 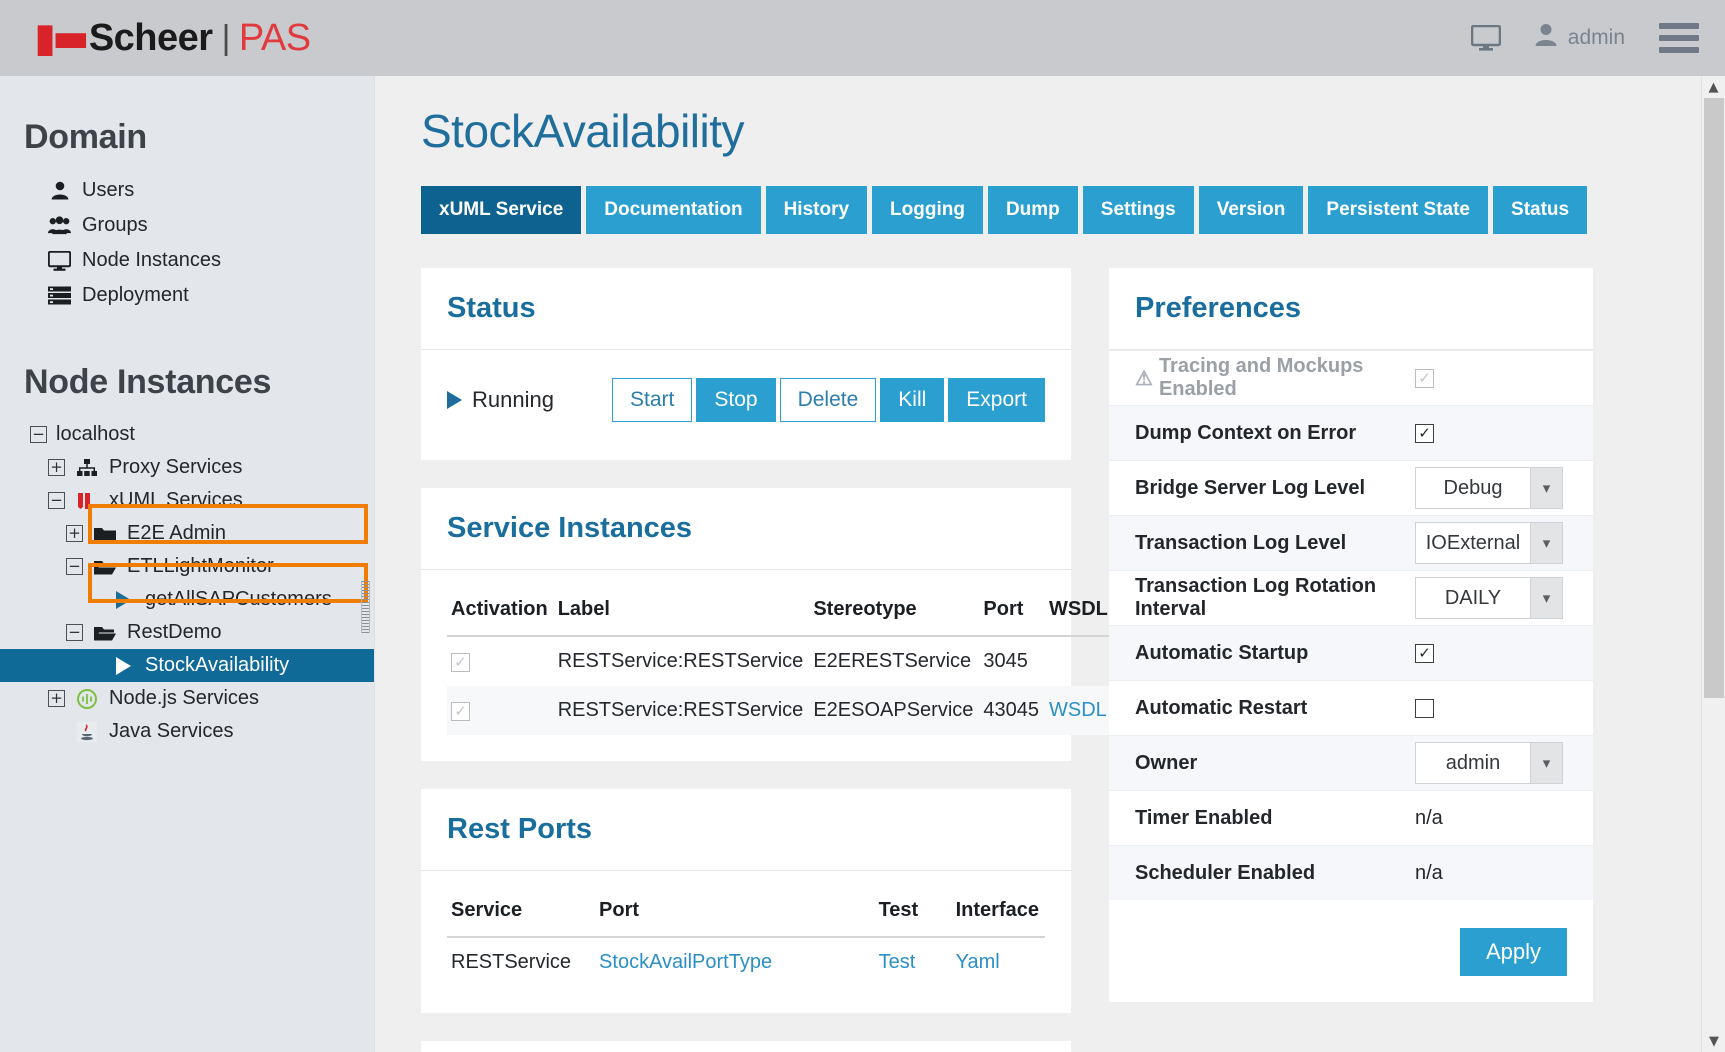 What do you see at coordinates (1679, 38) in the screenshot?
I see `hamburger-menu-icon` at bounding box center [1679, 38].